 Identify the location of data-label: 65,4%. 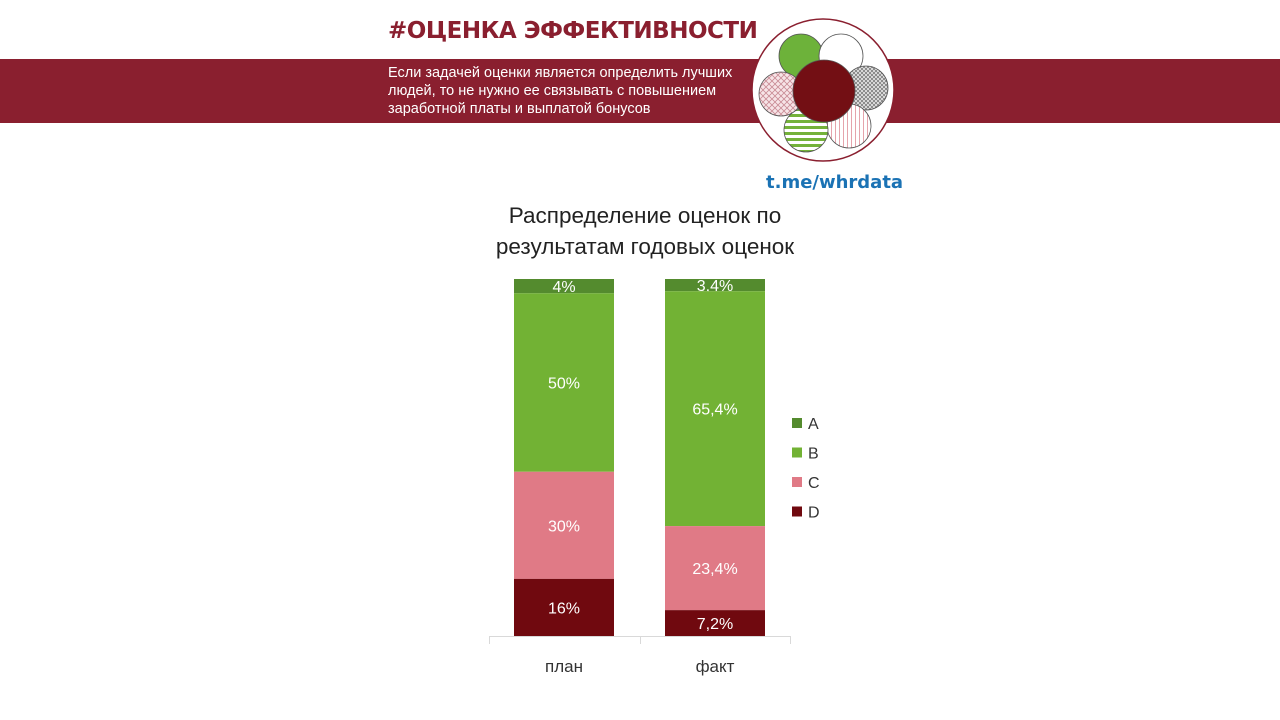
(714, 410).